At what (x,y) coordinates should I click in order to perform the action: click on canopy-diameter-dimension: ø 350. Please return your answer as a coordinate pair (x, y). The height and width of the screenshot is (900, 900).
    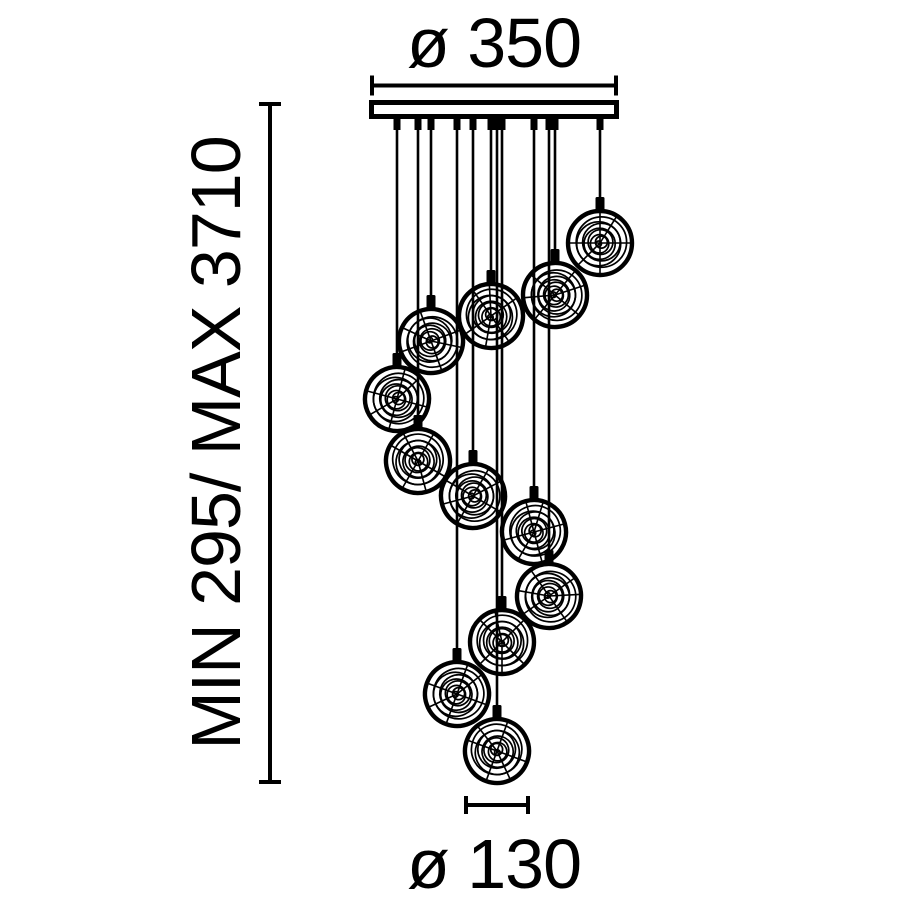
    Looking at the image, I should click on (494, 50).